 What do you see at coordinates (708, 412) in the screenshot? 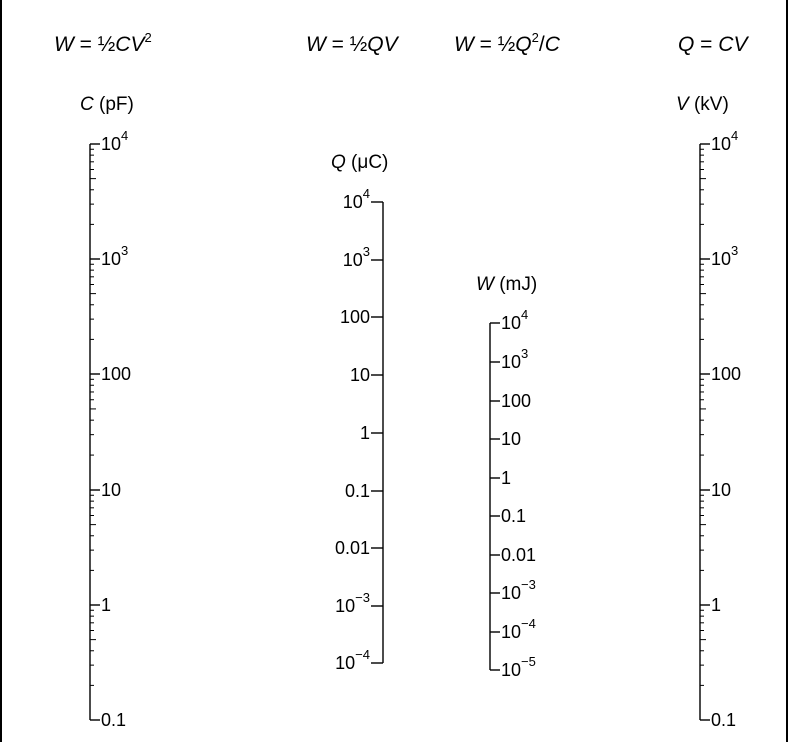
I see `scale-voltage: V (kV) 10⁴ 10³ 100 10 1 0.1` at bounding box center [708, 412].